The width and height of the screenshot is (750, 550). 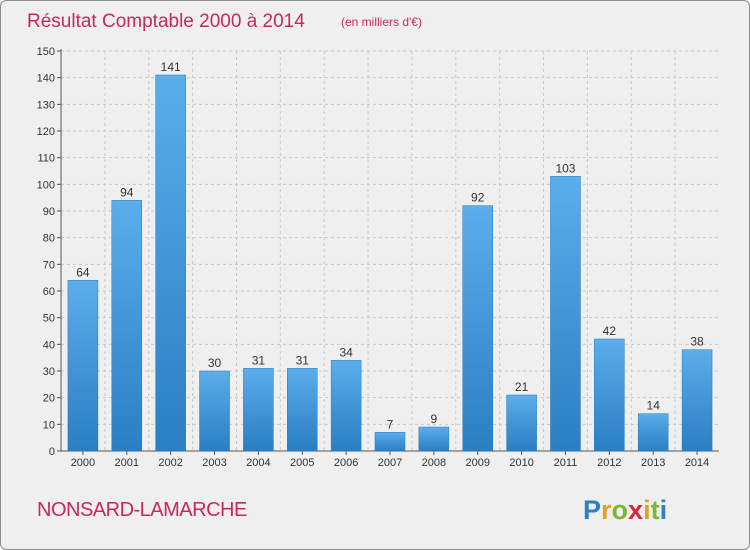 What do you see at coordinates (49, 425) in the screenshot?
I see `y-tick-label: 10` at bounding box center [49, 425].